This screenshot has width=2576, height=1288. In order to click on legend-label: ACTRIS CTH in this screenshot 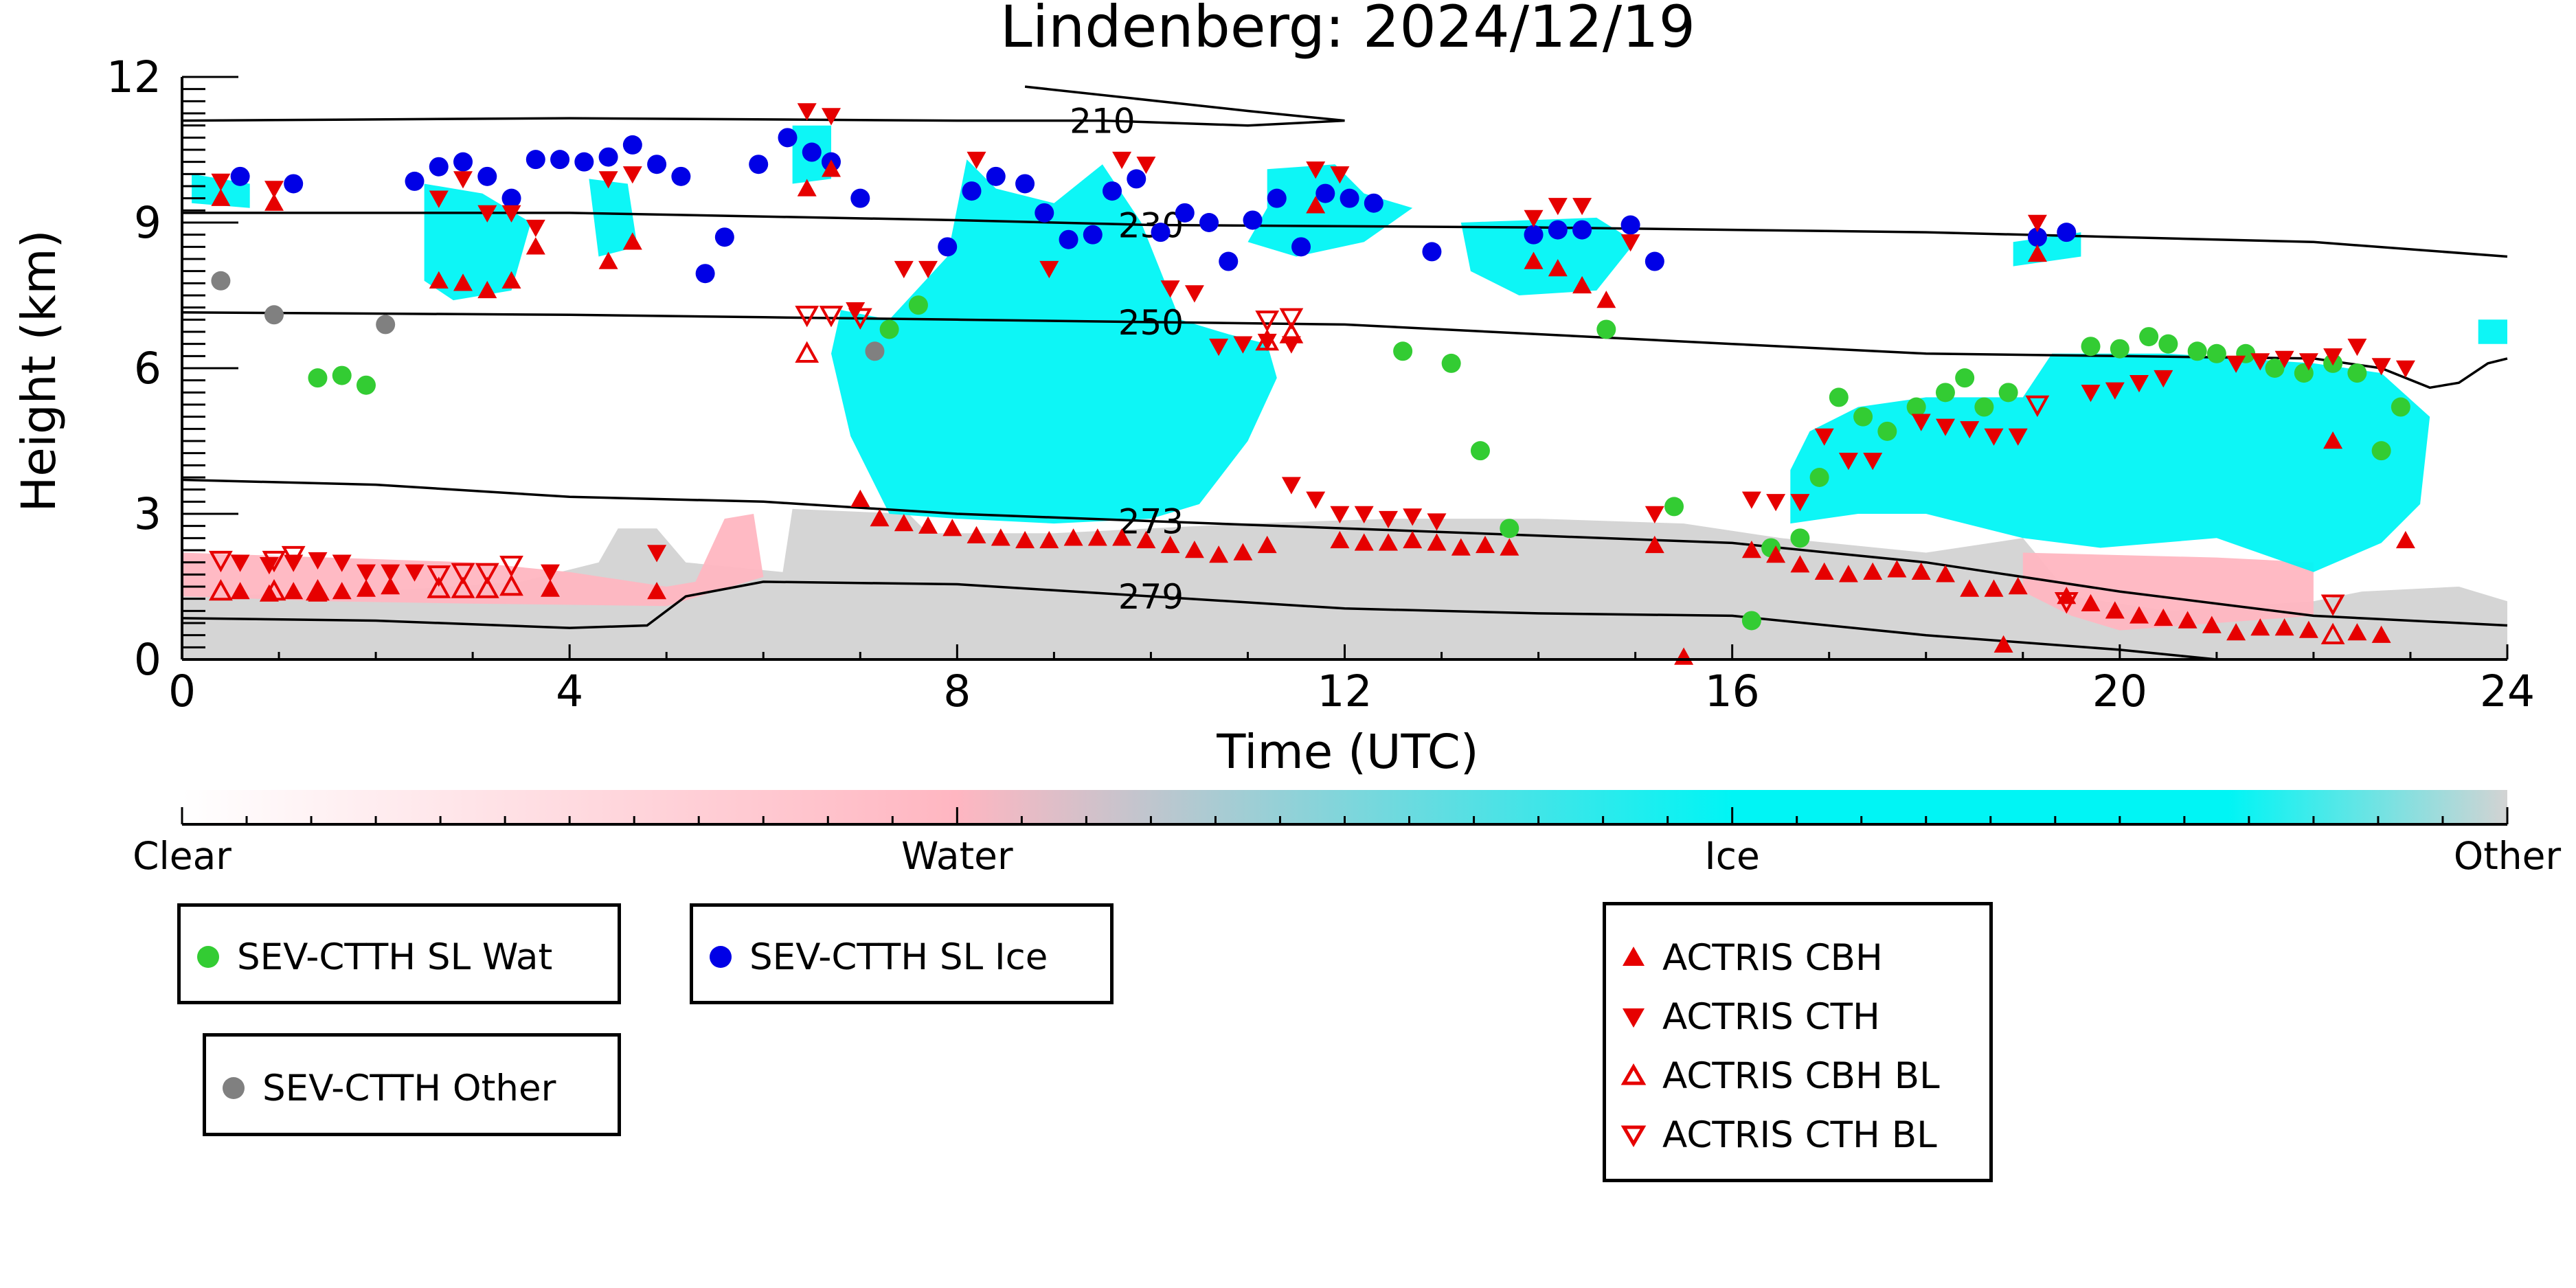, I will do `click(1771, 1016)`.